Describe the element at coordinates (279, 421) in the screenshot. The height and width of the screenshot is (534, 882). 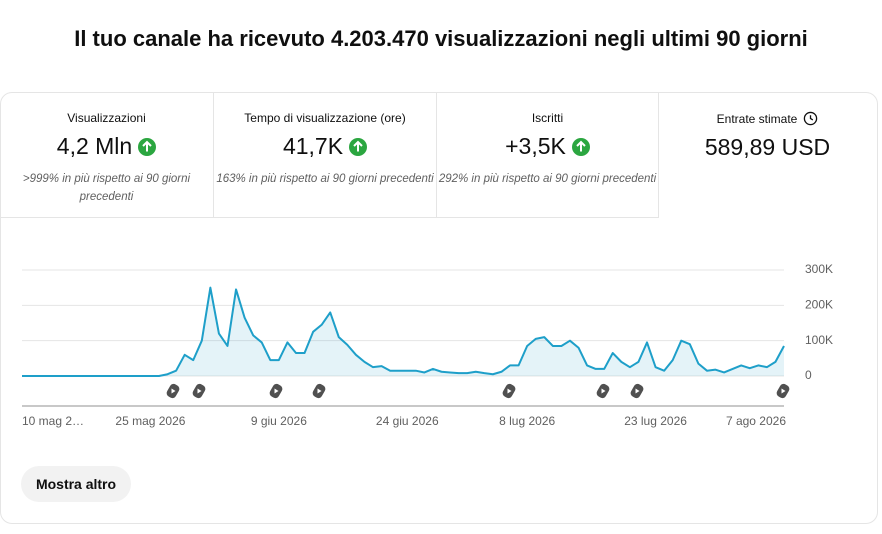
I see `x-tick-label: 9 giu 2026` at that location.